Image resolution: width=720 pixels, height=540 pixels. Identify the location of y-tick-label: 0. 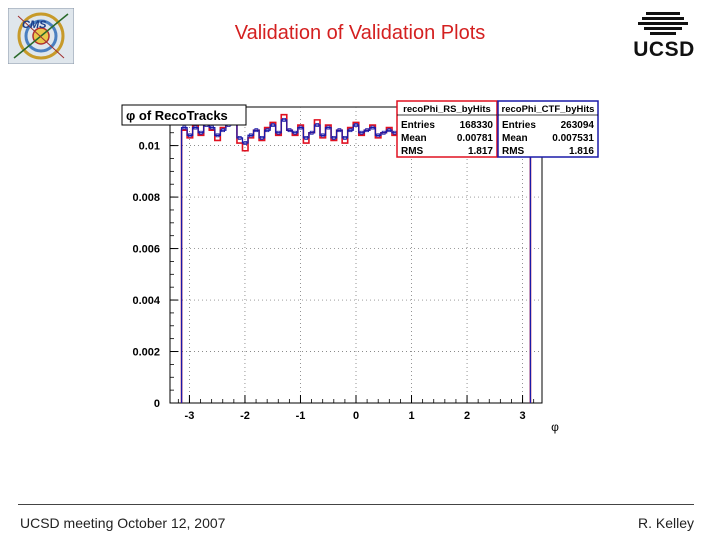
(157, 404).